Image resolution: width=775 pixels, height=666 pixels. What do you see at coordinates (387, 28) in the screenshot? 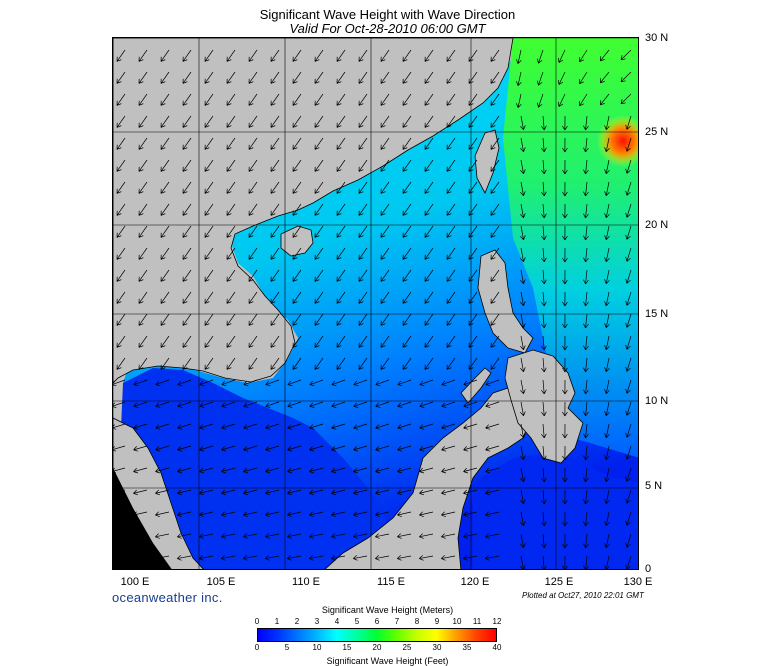
I see `map-subtitle: Valid For Oct-28-2010 06:00 GMT` at bounding box center [387, 28].